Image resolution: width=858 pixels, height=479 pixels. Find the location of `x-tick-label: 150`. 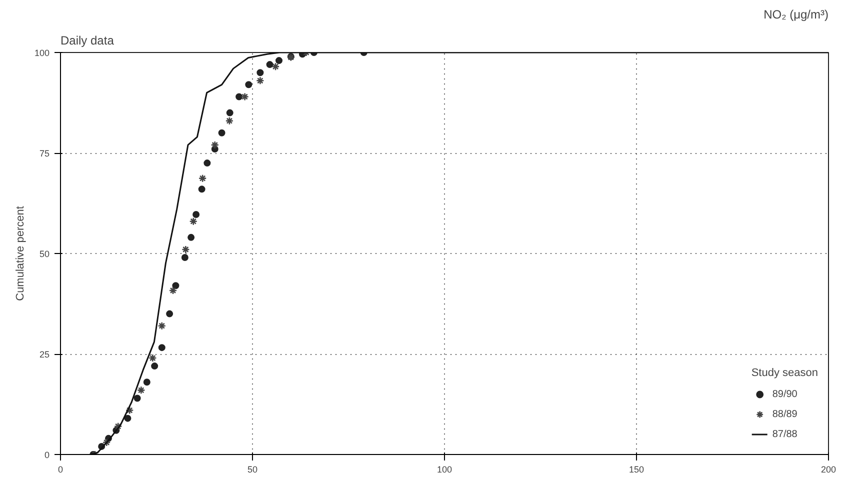

x-tick-label: 150 is located at coordinates (636, 469).